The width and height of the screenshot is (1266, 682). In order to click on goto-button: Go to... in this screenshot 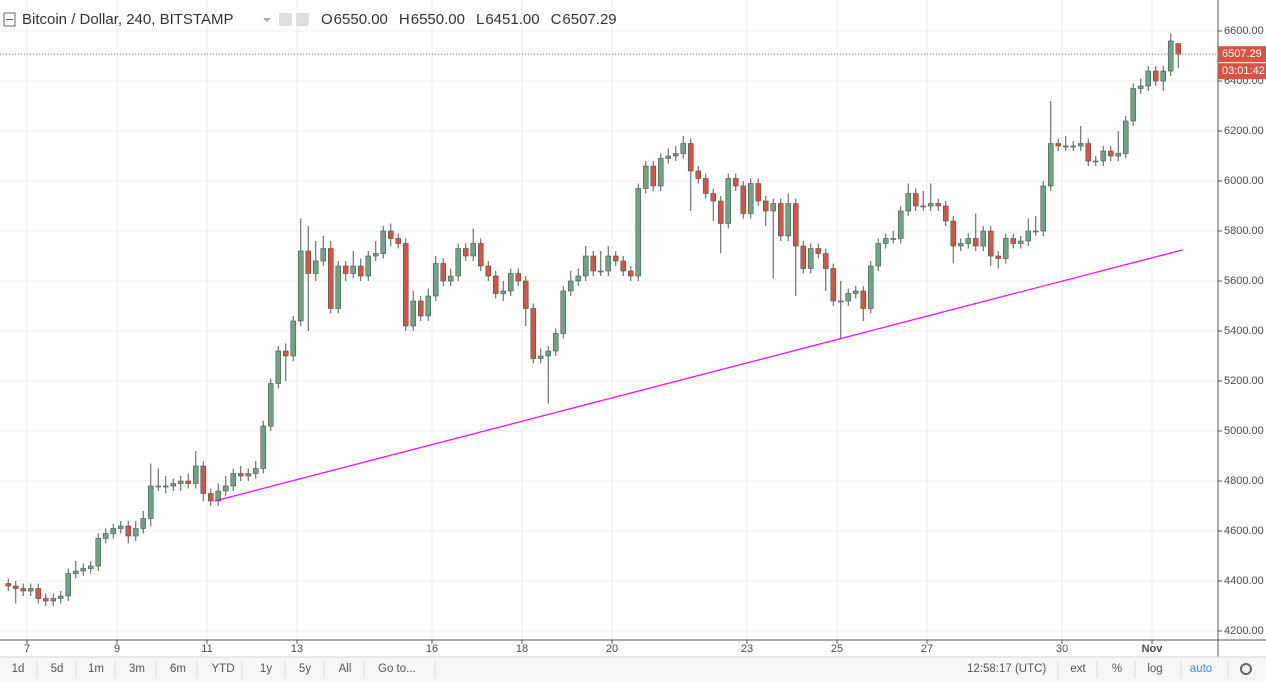, I will do `click(397, 669)`.